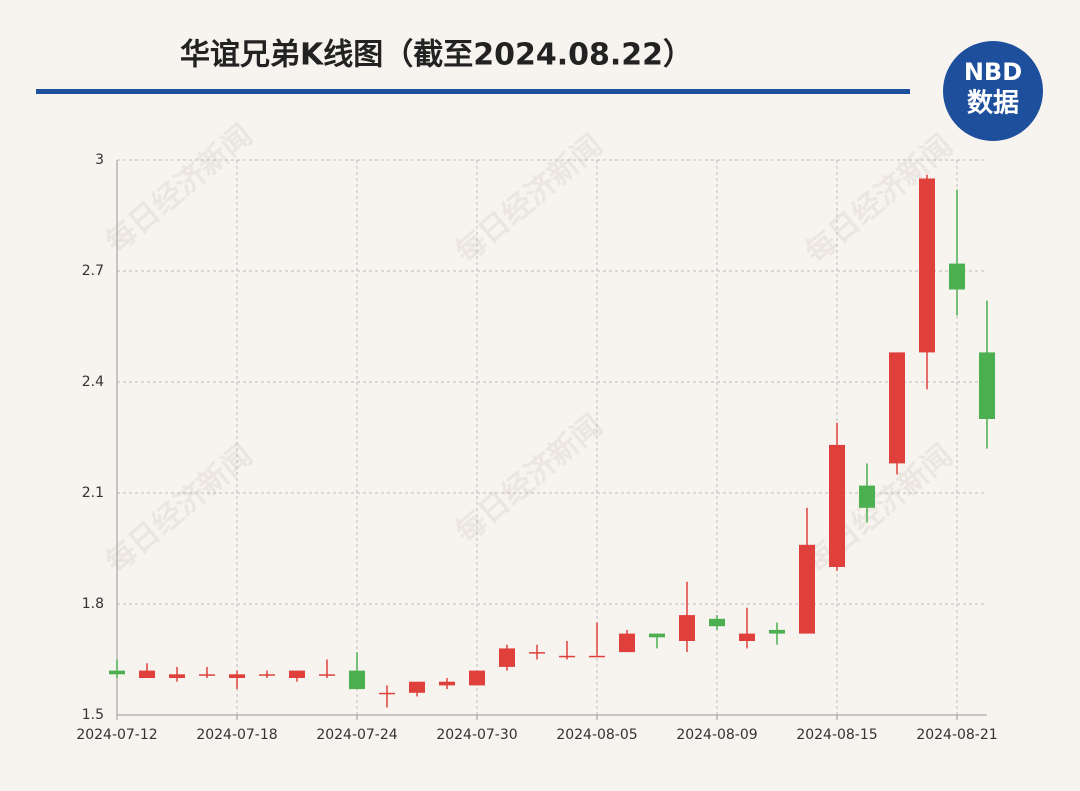  What do you see at coordinates (716, 735) in the screenshot?
I see `x-tick-label: 2024-08-09` at bounding box center [716, 735].